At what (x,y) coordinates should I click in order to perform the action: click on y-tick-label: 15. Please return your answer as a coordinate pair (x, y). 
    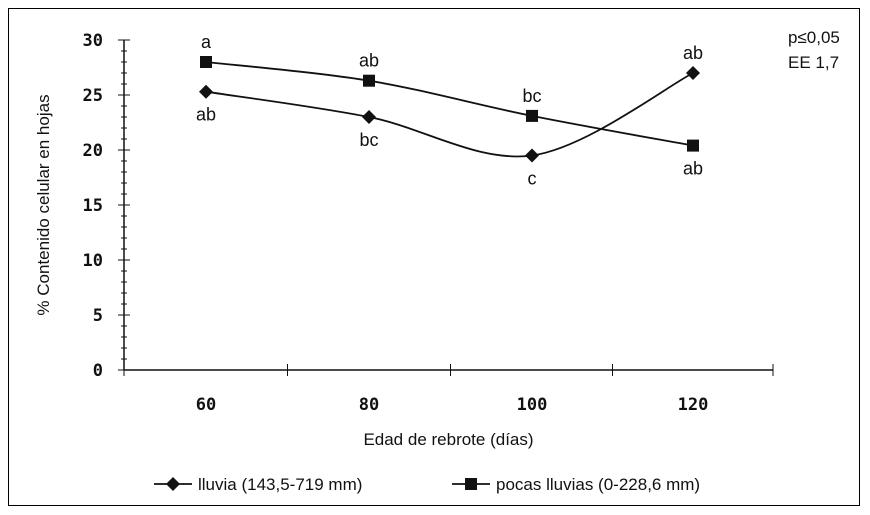
    Looking at the image, I should click on (93, 206).